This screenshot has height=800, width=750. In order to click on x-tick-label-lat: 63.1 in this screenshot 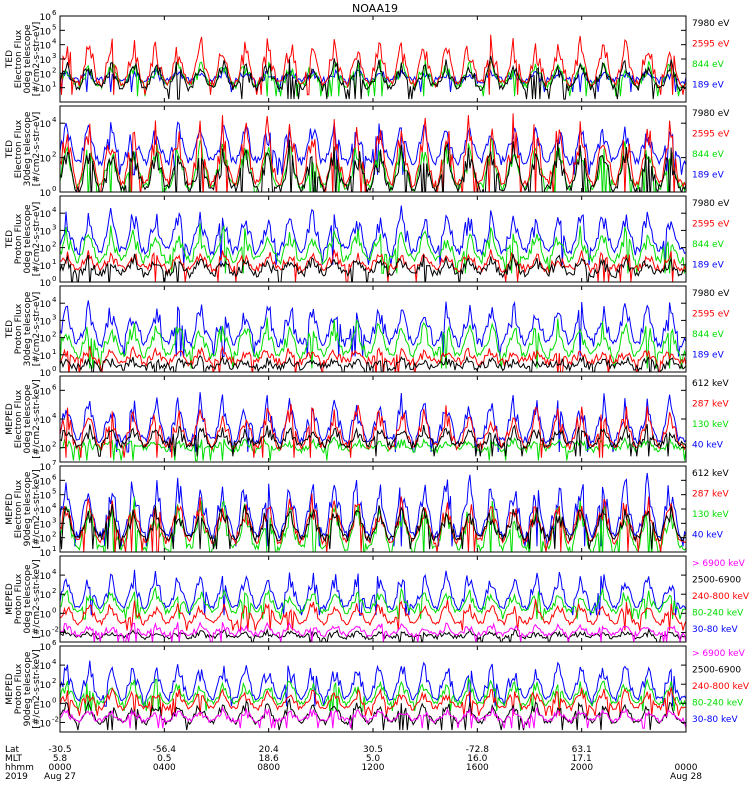, I will do `click(582, 750)`.